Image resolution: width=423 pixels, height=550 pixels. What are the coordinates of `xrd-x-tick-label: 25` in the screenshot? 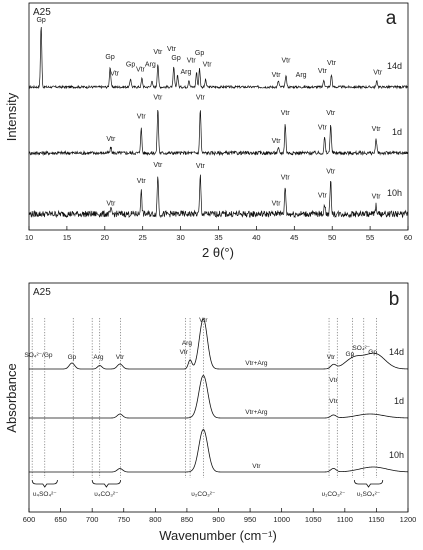 It's located at (143, 237).